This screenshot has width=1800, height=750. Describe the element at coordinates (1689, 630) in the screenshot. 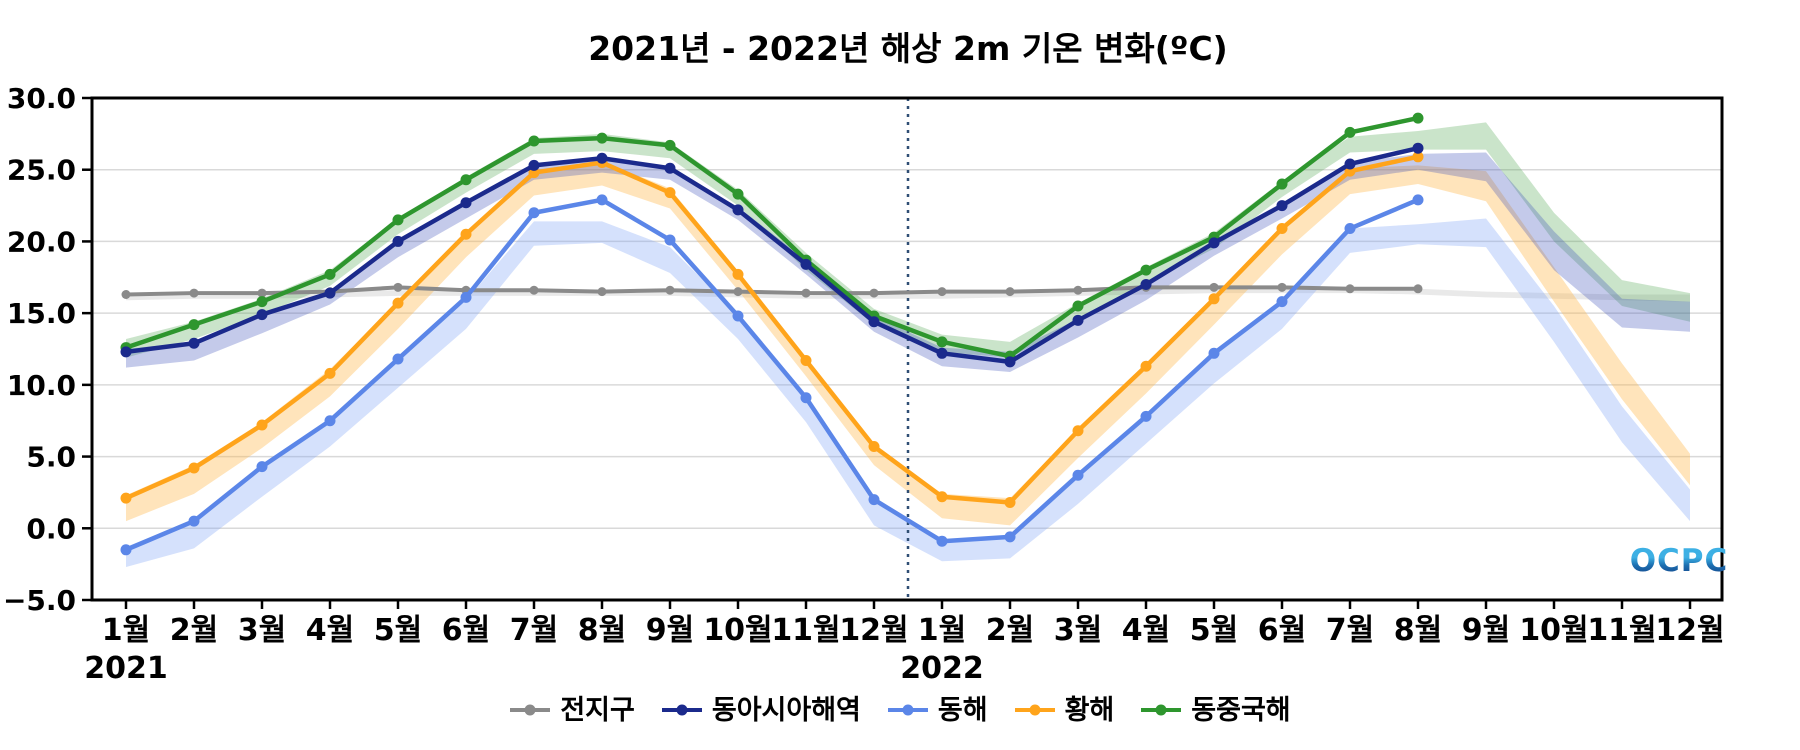

I see `x-tick-label: 12월` at that location.